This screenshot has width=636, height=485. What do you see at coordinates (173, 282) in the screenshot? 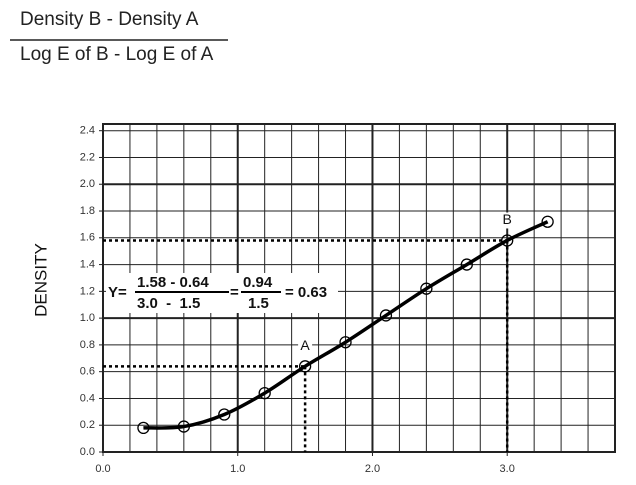
I see `formula-numerator: 1.58 - 0.64` at bounding box center [173, 282].